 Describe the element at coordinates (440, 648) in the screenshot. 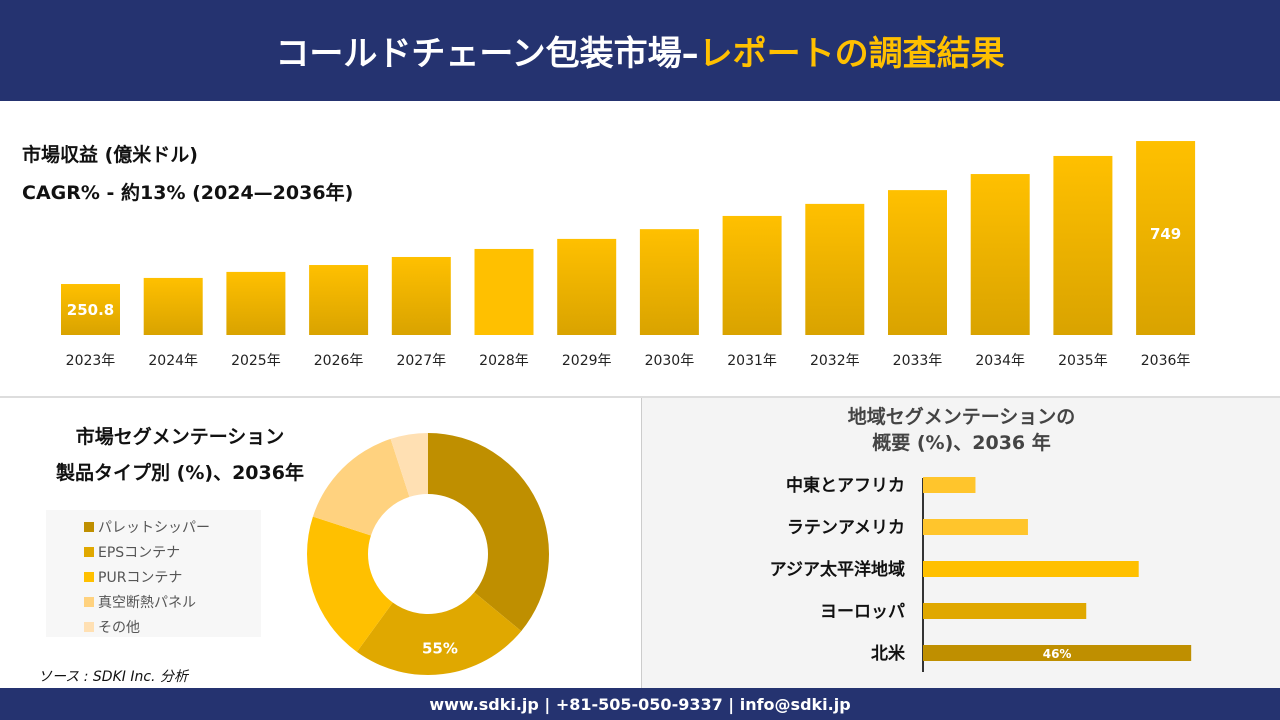

I see `slice-data-label: 55%` at that location.